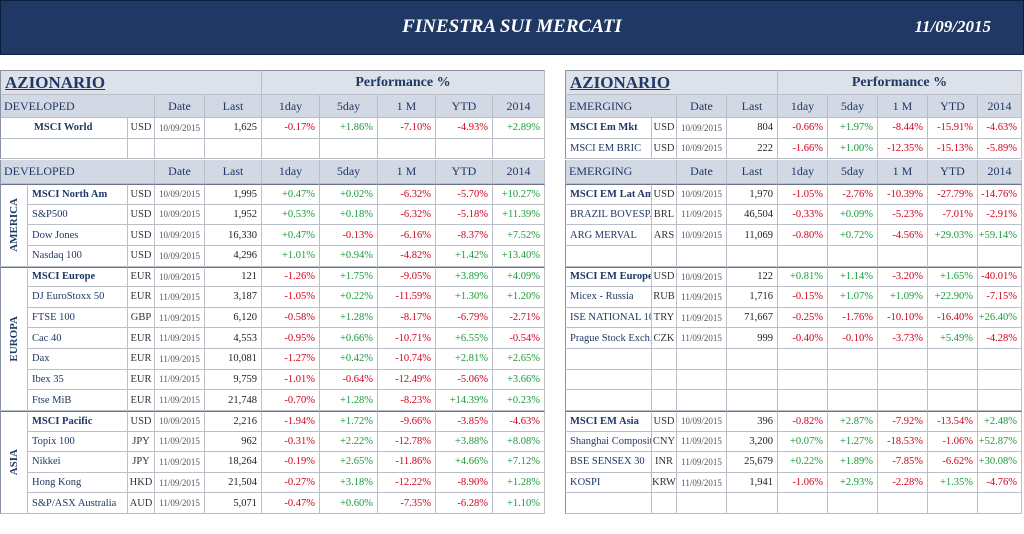 This screenshot has height=534, width=1024. I want to click on perf-5day: +3.18%, so click(349, 483).